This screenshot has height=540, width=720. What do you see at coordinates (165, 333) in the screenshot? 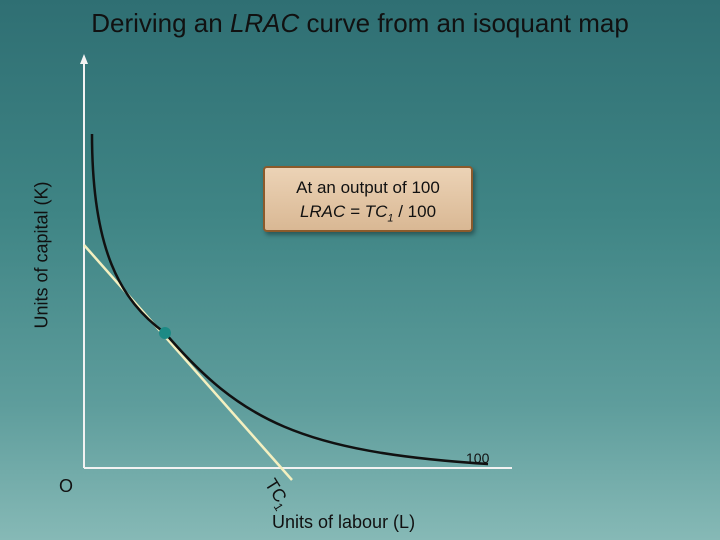
I see `tangency-point` at bounding box center [165, 333].